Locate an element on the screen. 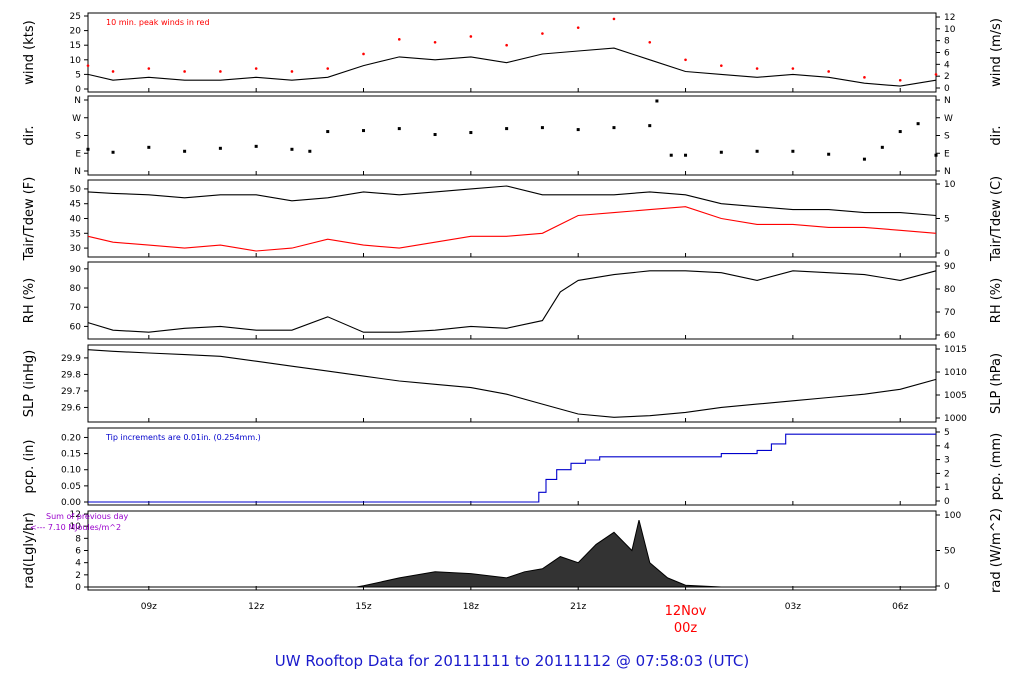  ylabel-right: dir. is located at coordinates (996, 135).